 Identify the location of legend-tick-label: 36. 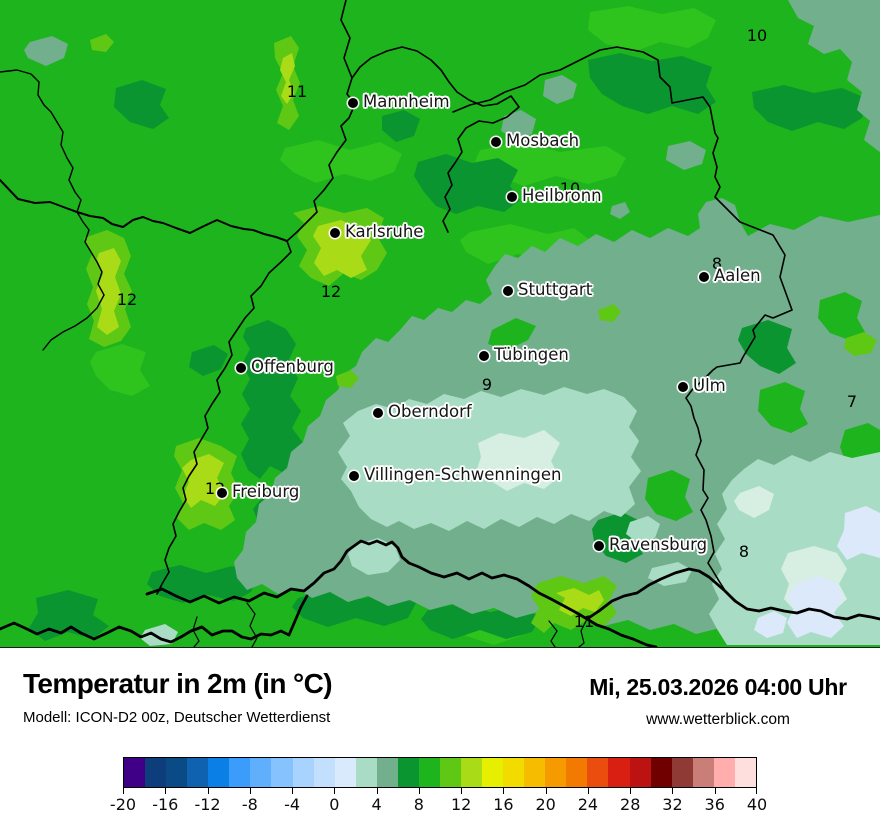
(714, 804).